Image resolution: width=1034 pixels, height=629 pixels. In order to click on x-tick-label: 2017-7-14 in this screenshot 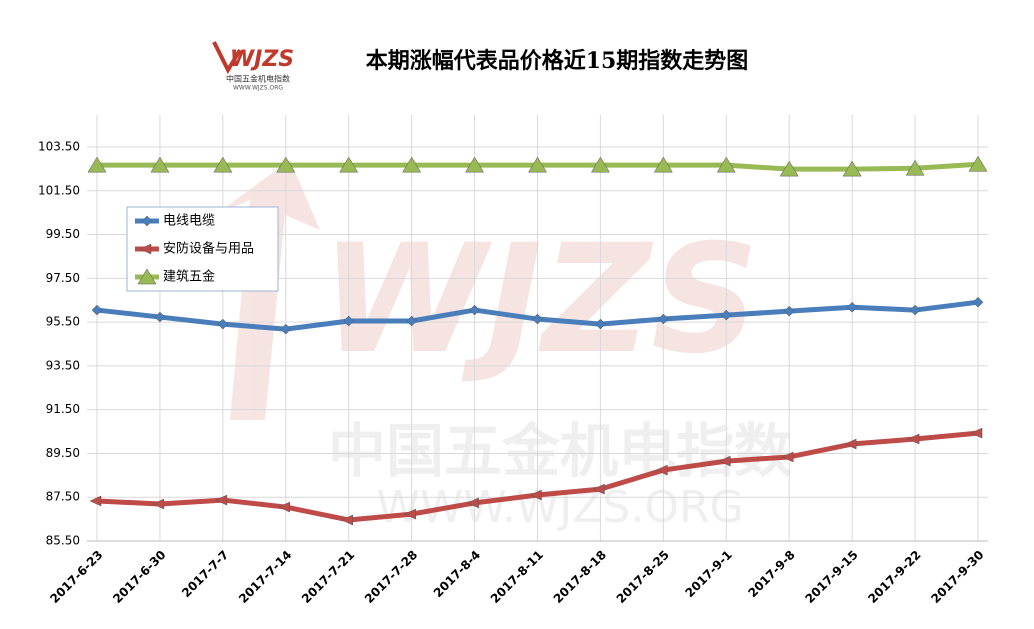, I will do `click(265, 577)`.